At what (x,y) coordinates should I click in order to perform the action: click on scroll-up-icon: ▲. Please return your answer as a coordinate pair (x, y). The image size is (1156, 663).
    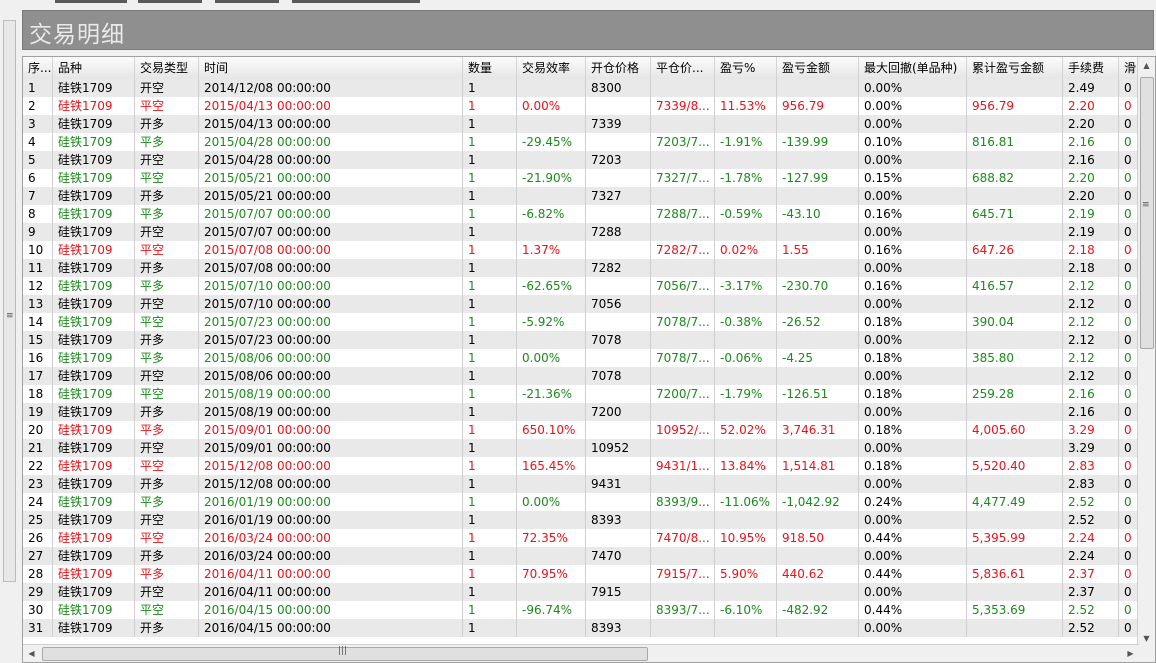
    Looking at the image, I should click on (1146, 65).